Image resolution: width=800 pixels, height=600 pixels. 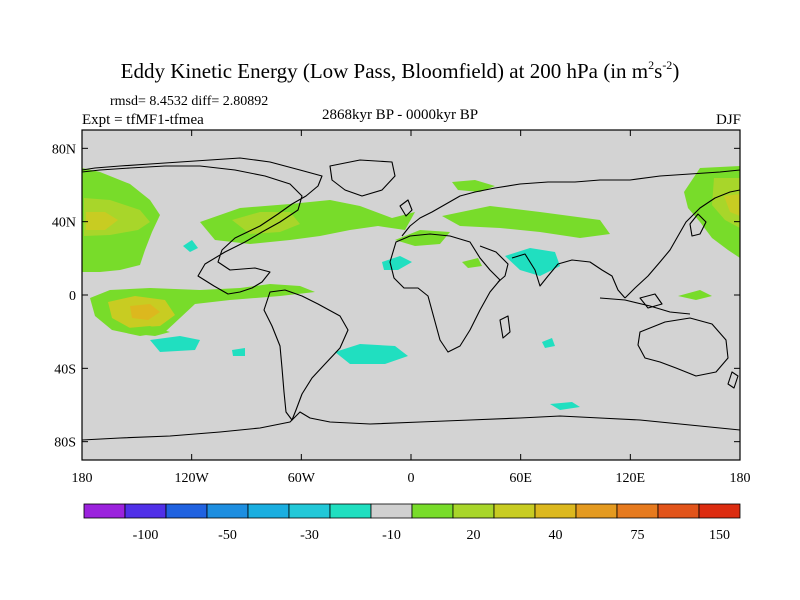 What do you see at coordinates (474, 535) in the screenshot?
I see `colorbar-label: 20` at bounding box center [474, 535].